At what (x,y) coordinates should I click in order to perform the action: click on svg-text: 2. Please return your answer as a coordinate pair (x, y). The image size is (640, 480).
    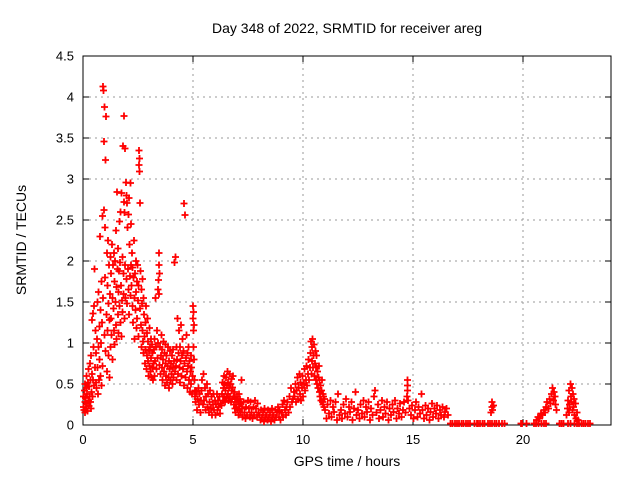
    Looking at the image, I should click on (70, 261).